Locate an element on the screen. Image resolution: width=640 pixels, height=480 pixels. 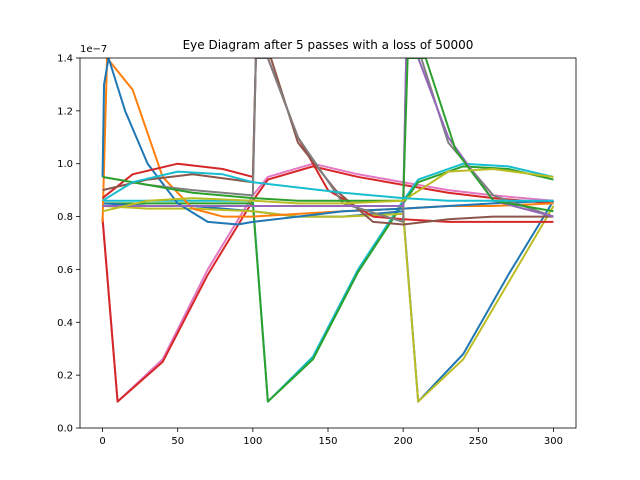
y-axis-ticks: 0.0 0.2 0.4 0.6 0.8 1.0 1.2 1.4 is located at coordinates (68, 244).